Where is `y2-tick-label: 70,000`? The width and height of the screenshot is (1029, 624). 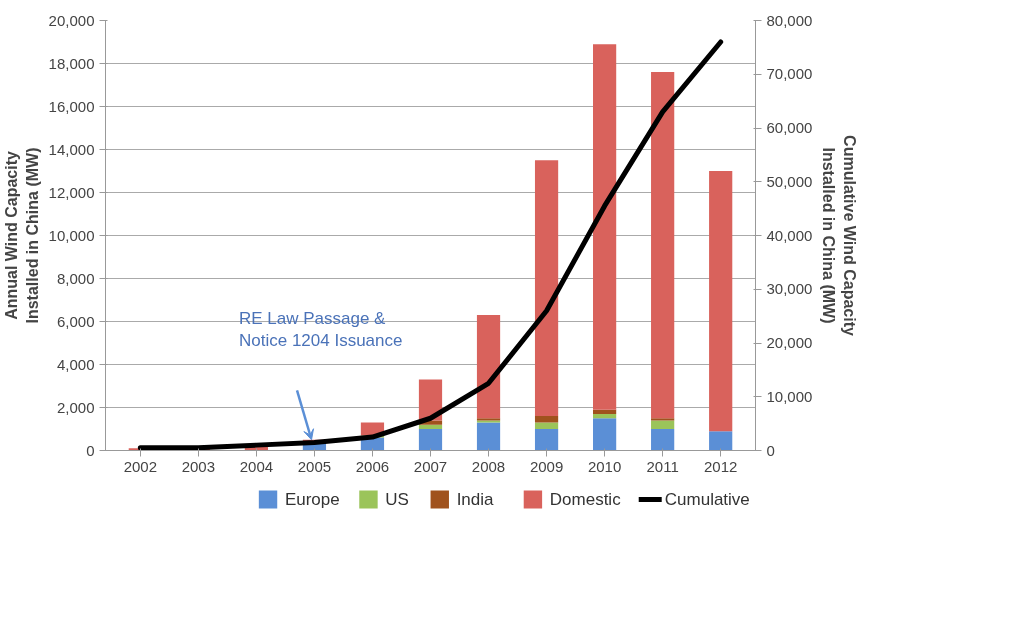
y2-tick-label: 70,000 is located at coordinates (789, 74).